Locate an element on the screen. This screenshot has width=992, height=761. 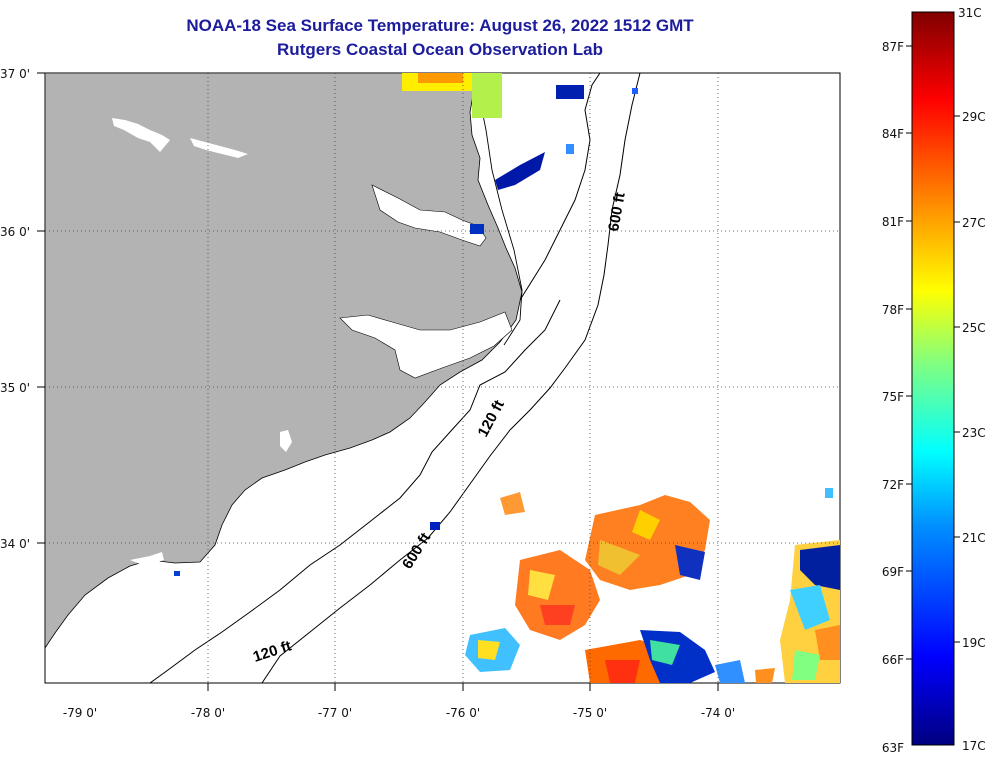
colorbar-ticks is located at coordinates (933, 352).